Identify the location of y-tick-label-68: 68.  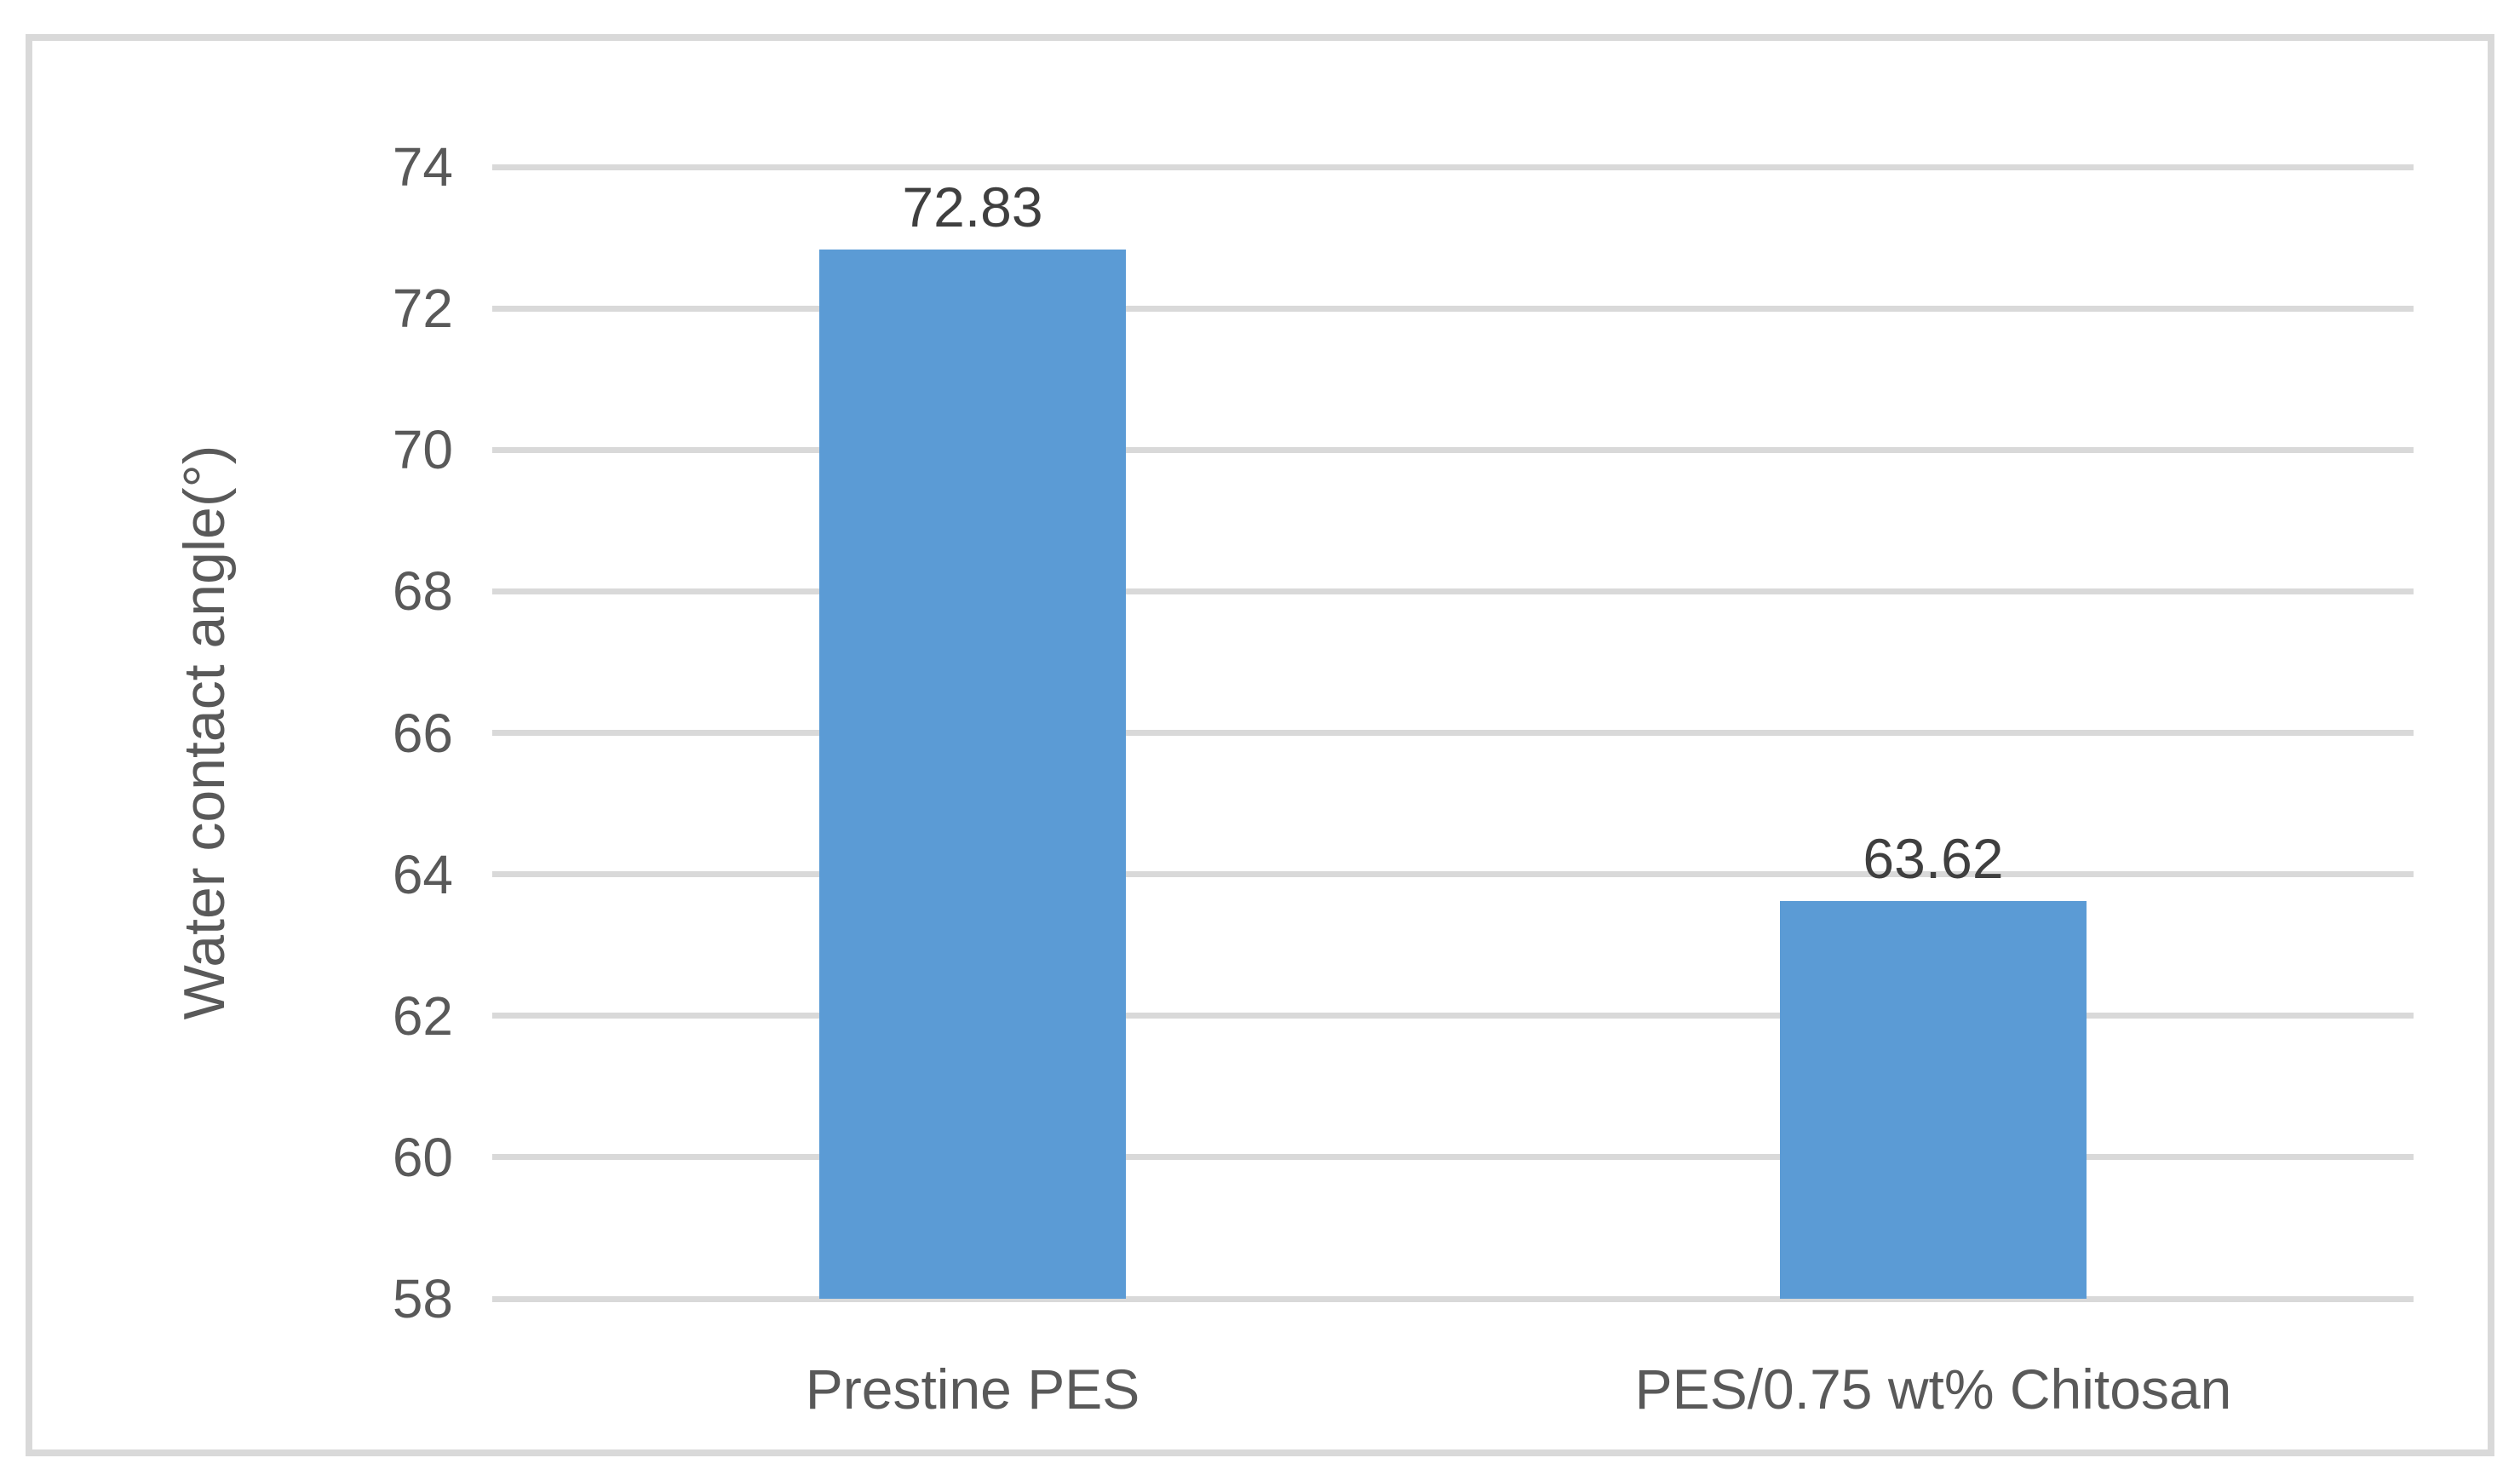
(423, 591).